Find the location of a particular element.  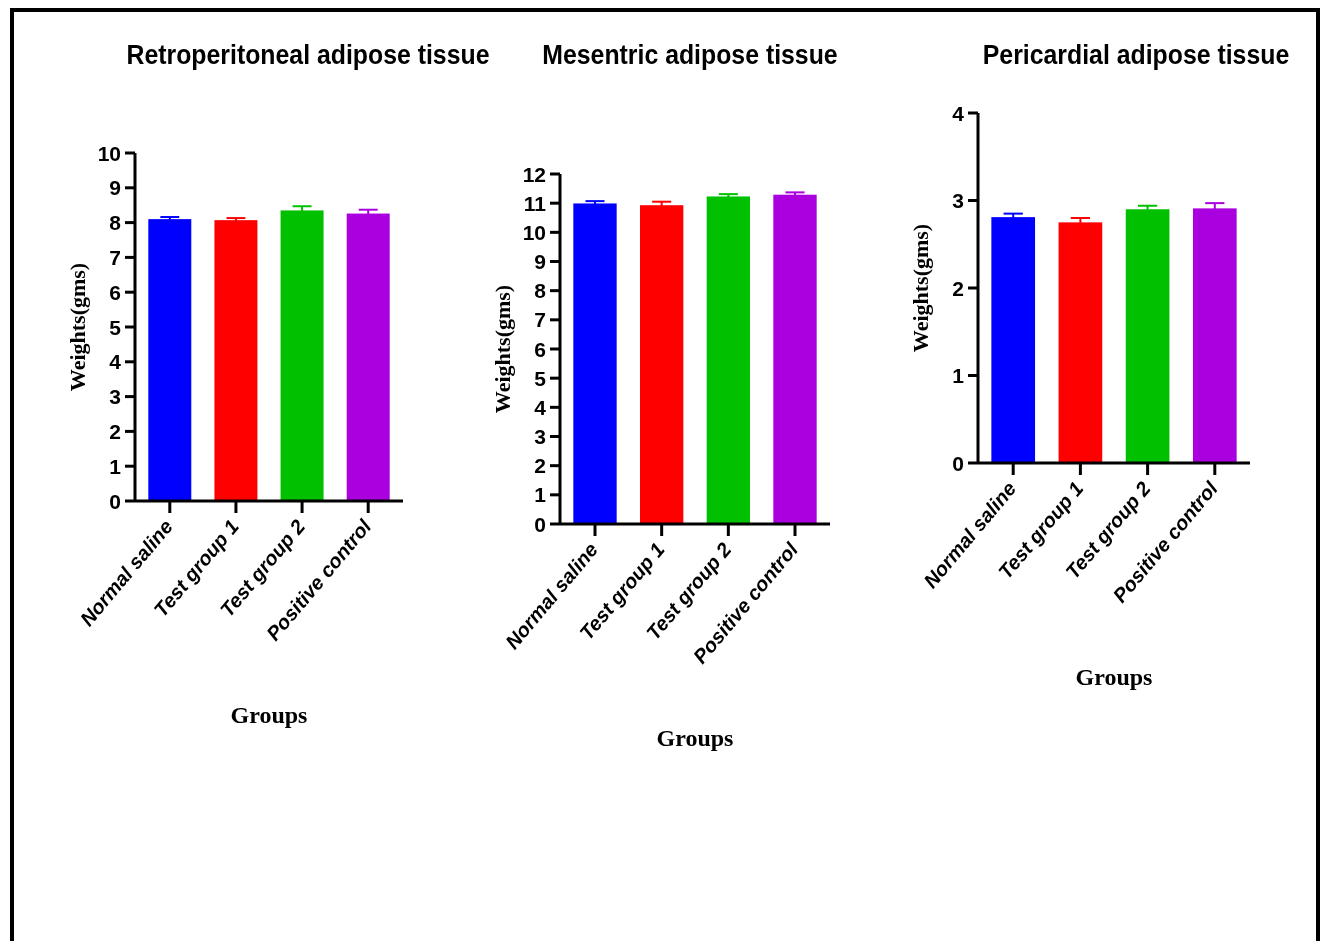

chart-title: Retroperitoneal adipose tissue is located at coordinates (308, 55).